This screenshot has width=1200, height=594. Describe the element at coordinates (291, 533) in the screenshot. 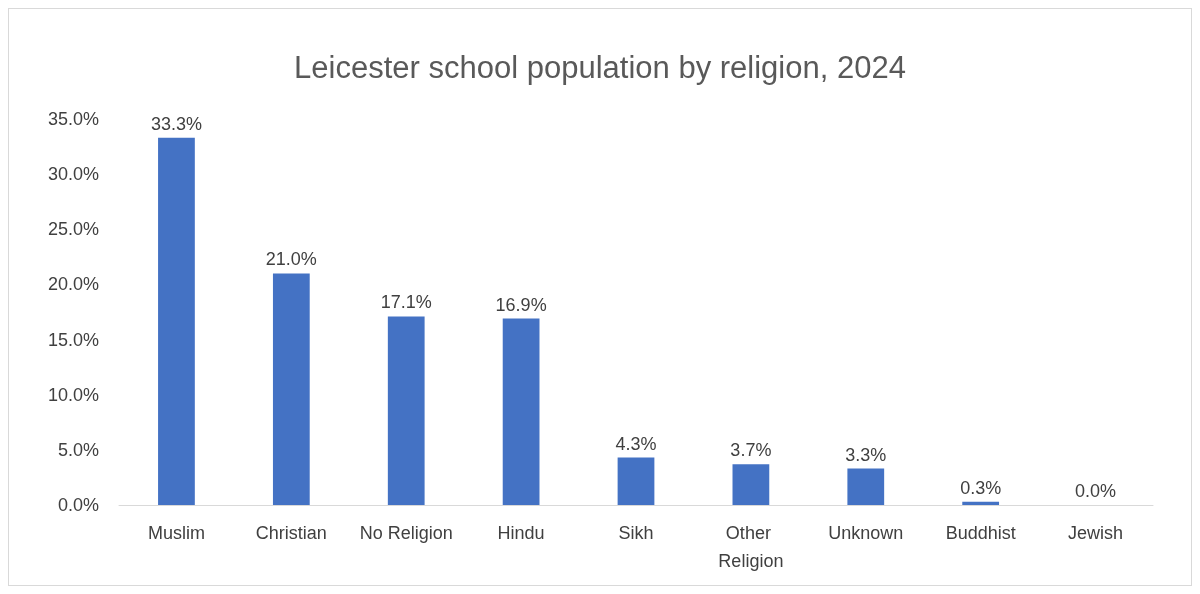

I see `x-tick-label: Christian` at that location.